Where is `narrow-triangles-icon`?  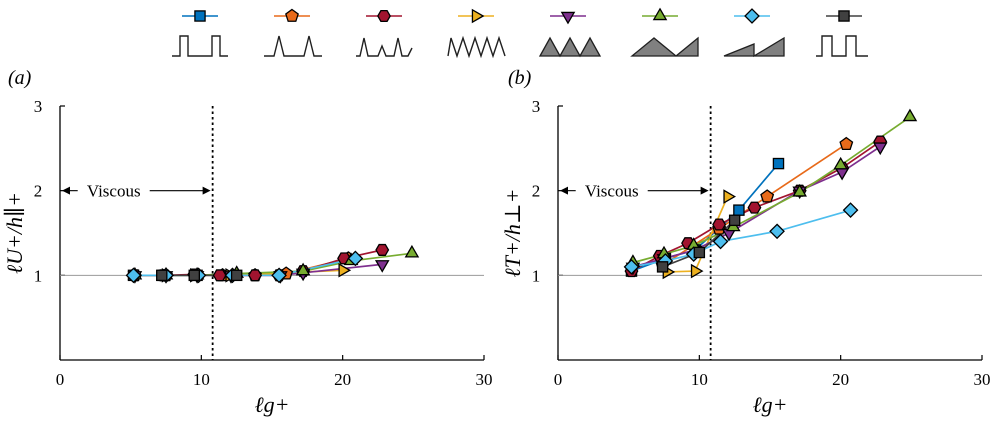
narrow-triangles-icon is located at coordinates (293, 46).